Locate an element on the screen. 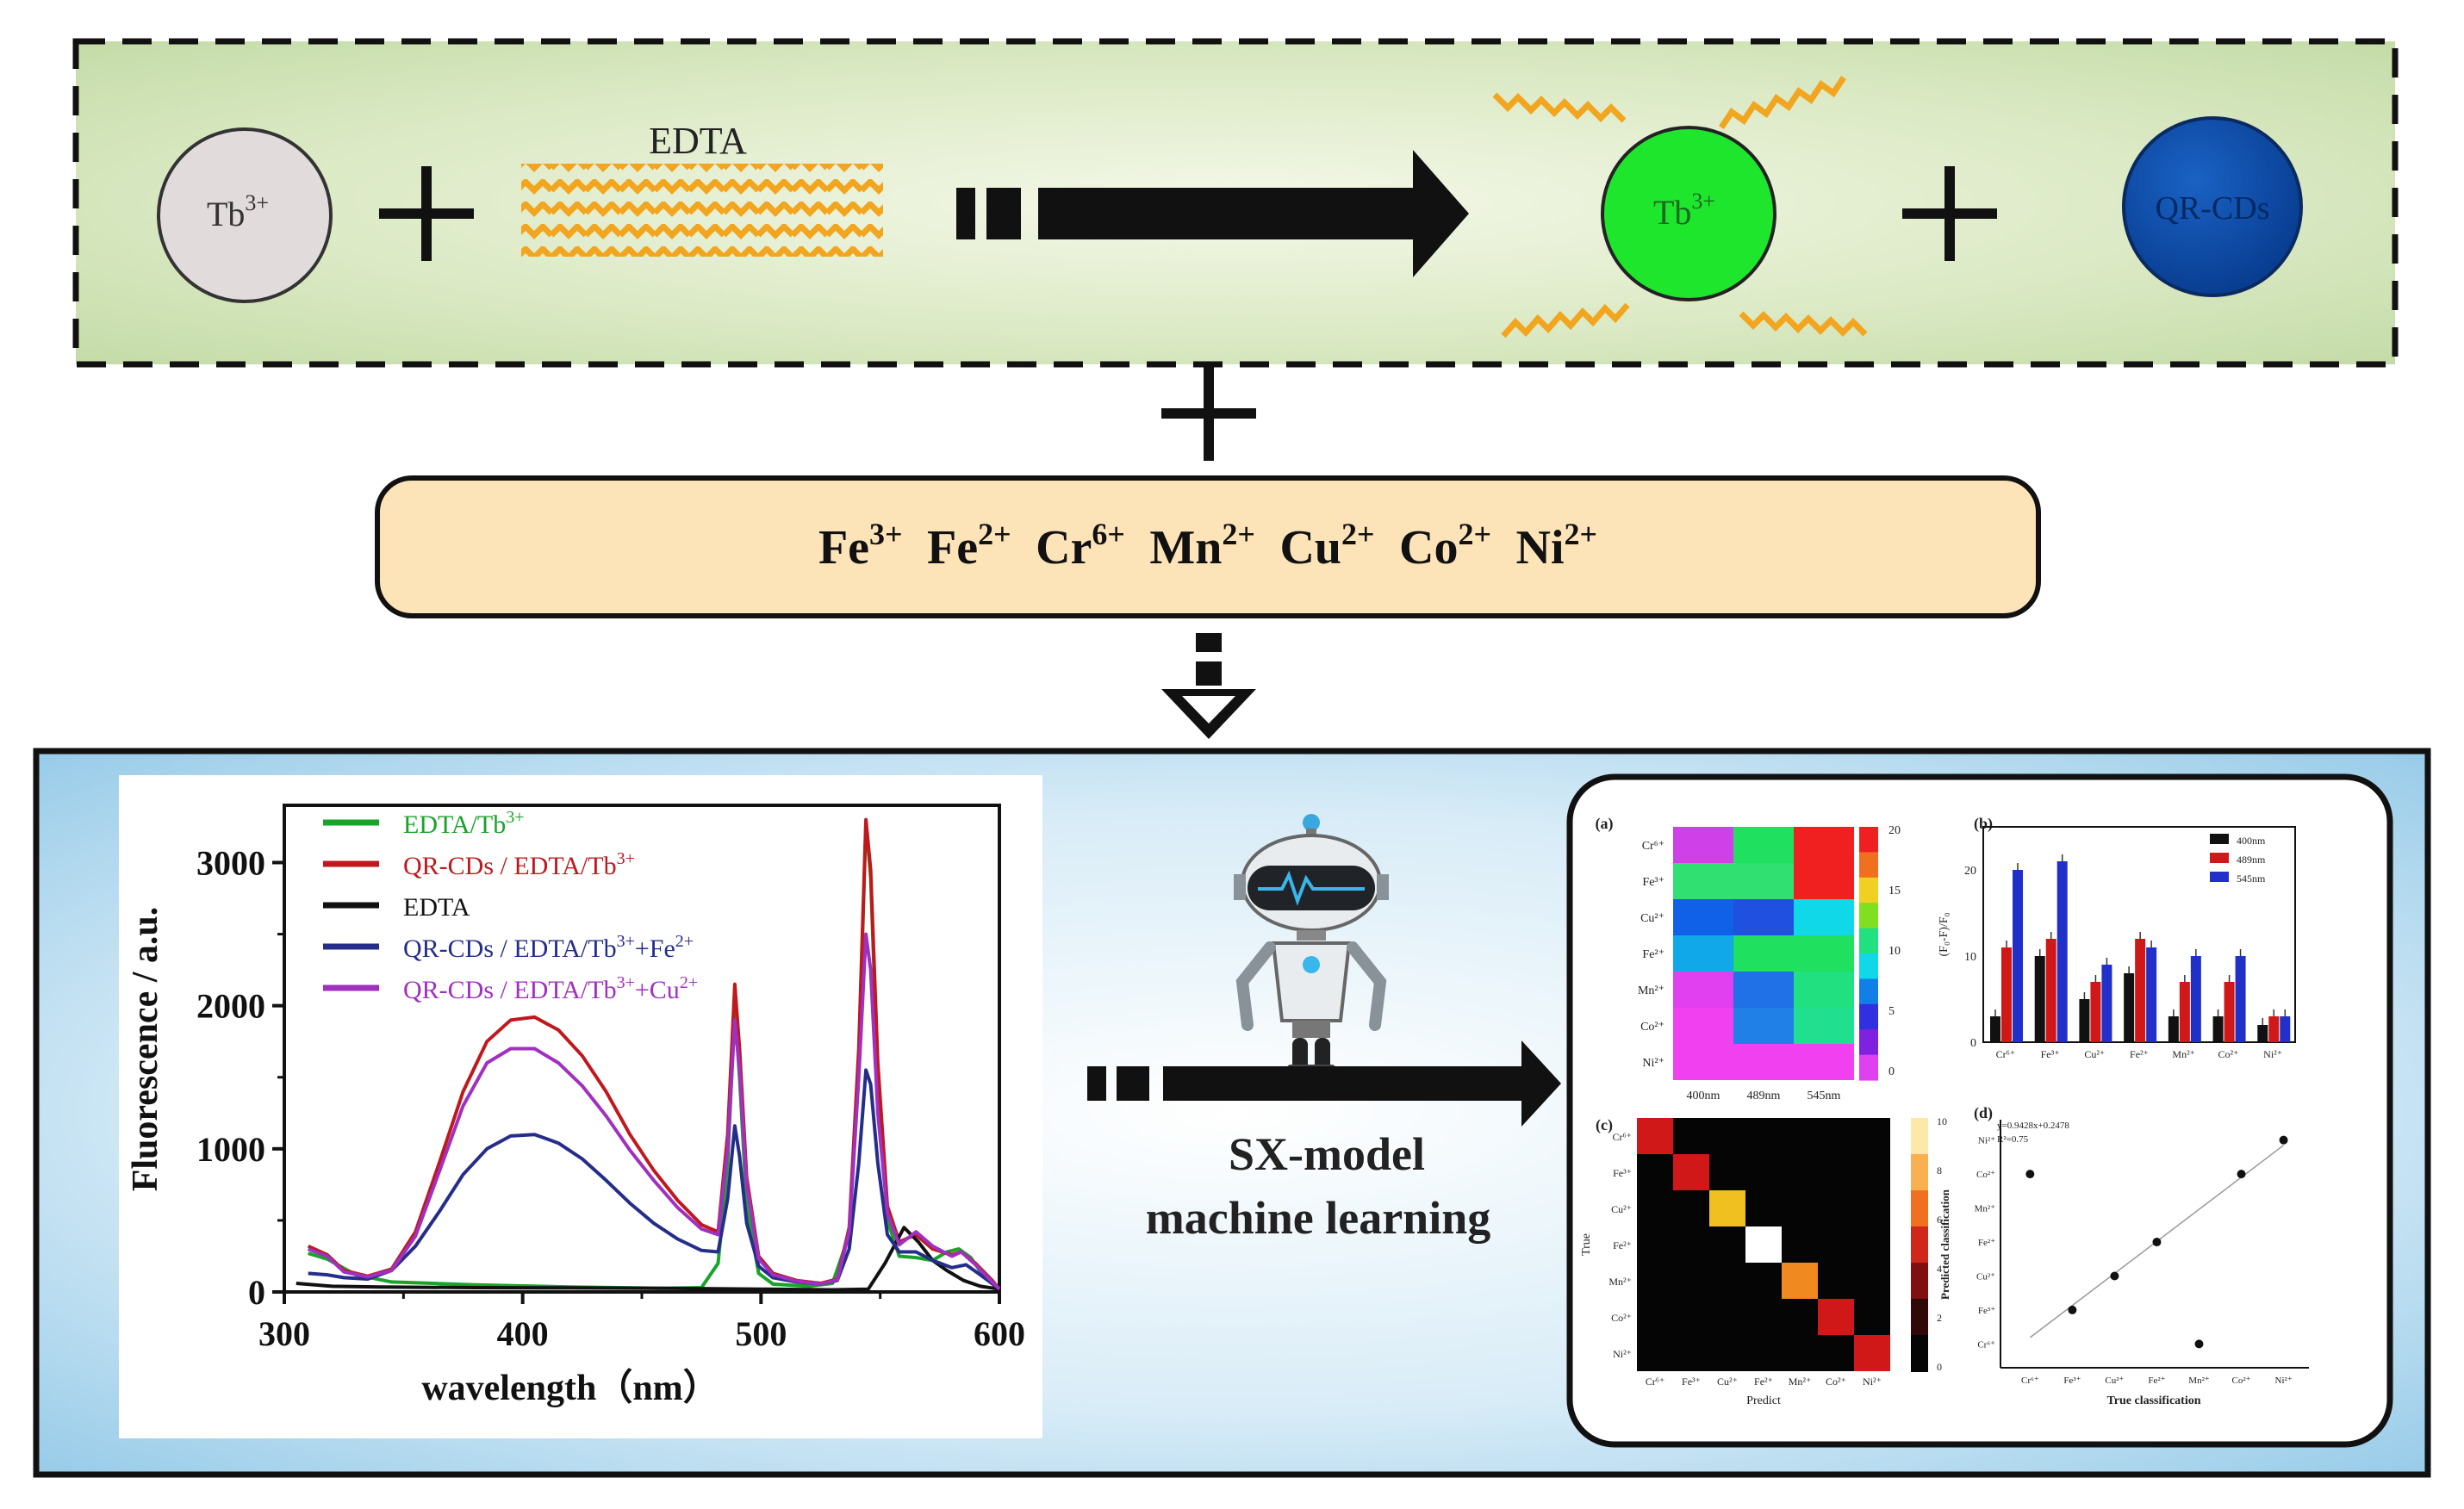 This screenshot has height=1509, width=2464. ml-arrow is located at coordinates (1324, 1083).